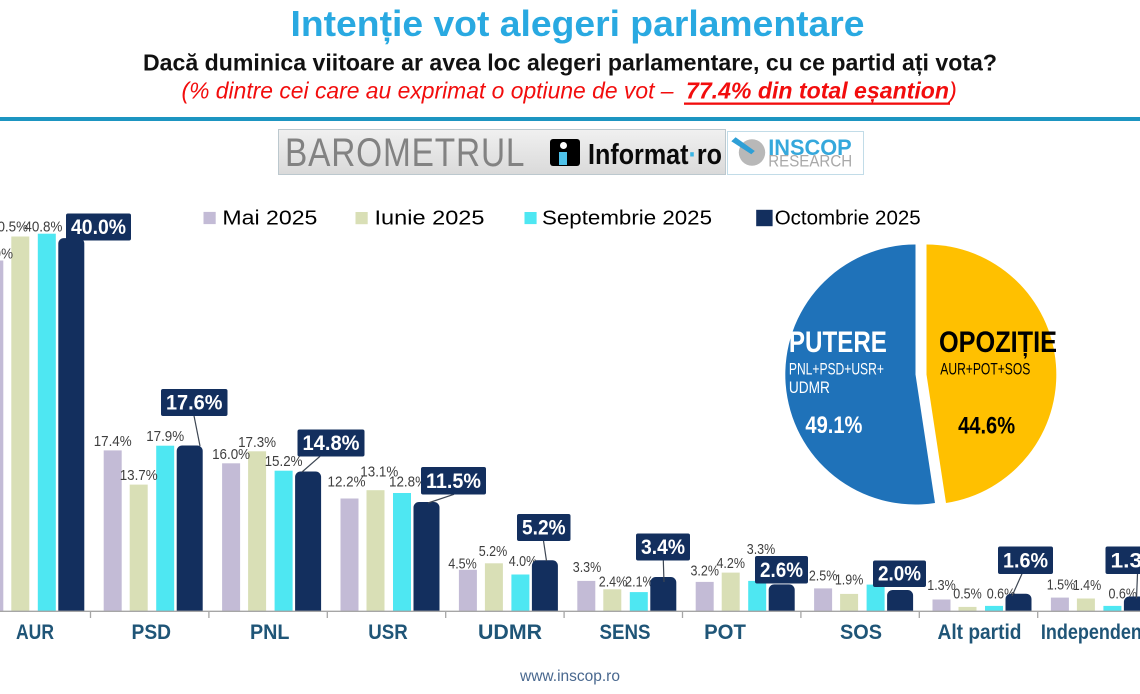  I want to click on svg-text: 2.4%, so click(613, 581).